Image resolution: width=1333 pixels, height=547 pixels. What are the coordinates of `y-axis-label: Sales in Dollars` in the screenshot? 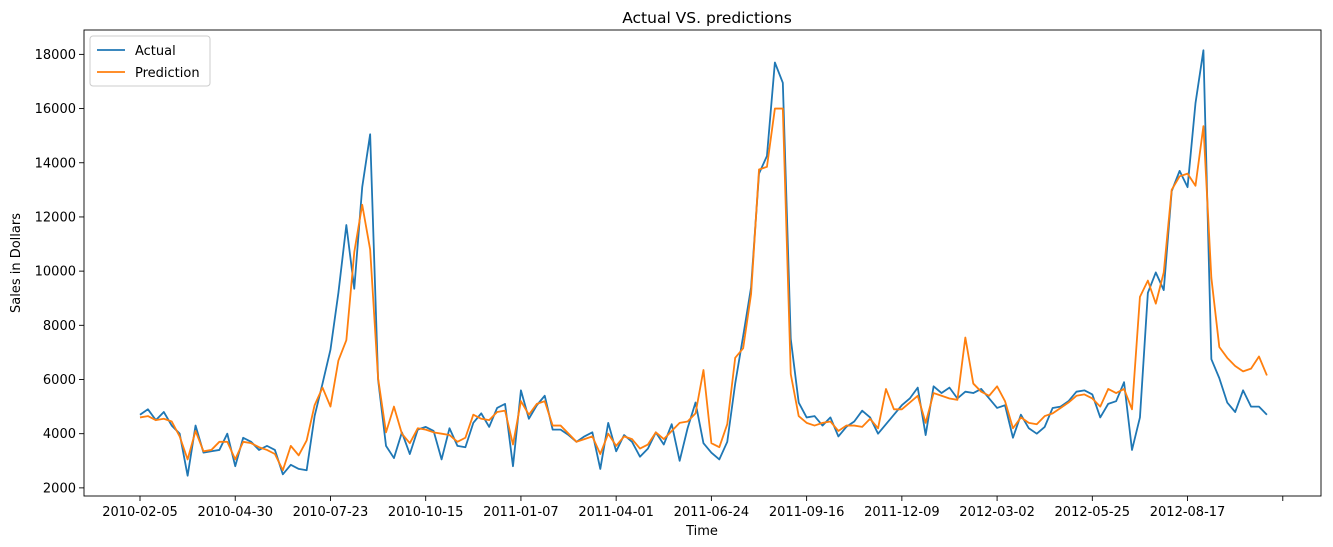 It's located at (16, 263).